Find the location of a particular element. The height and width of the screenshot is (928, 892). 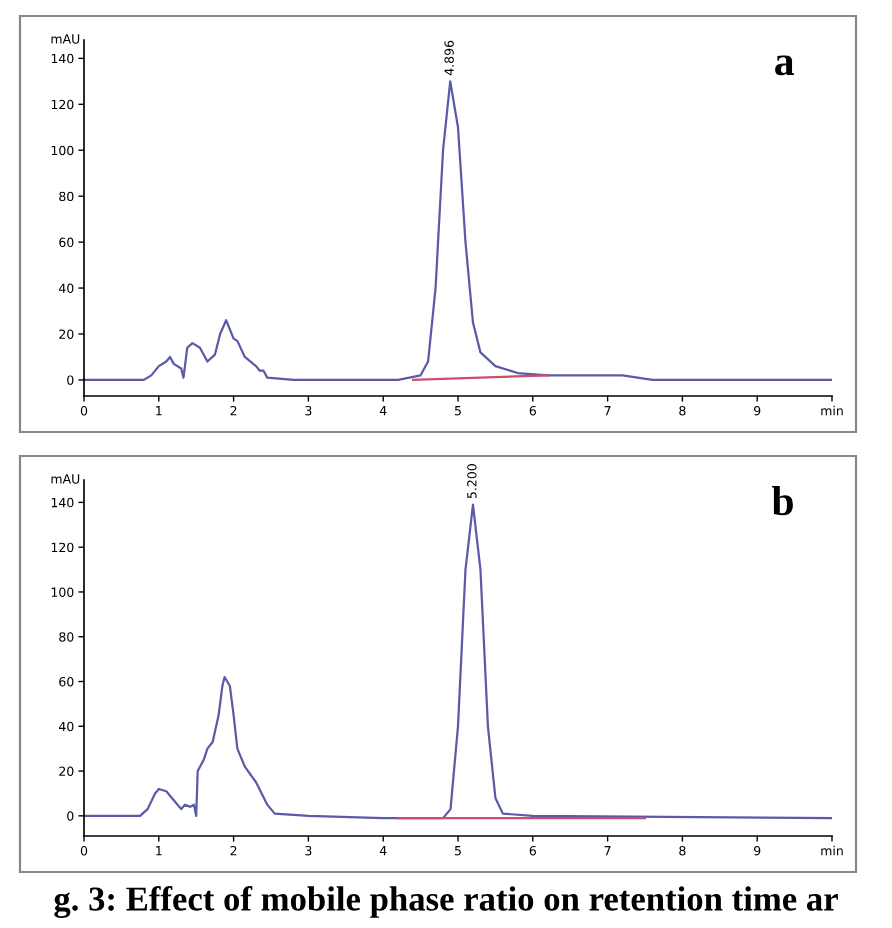

annotation: b is located at coordinates (782, 501).